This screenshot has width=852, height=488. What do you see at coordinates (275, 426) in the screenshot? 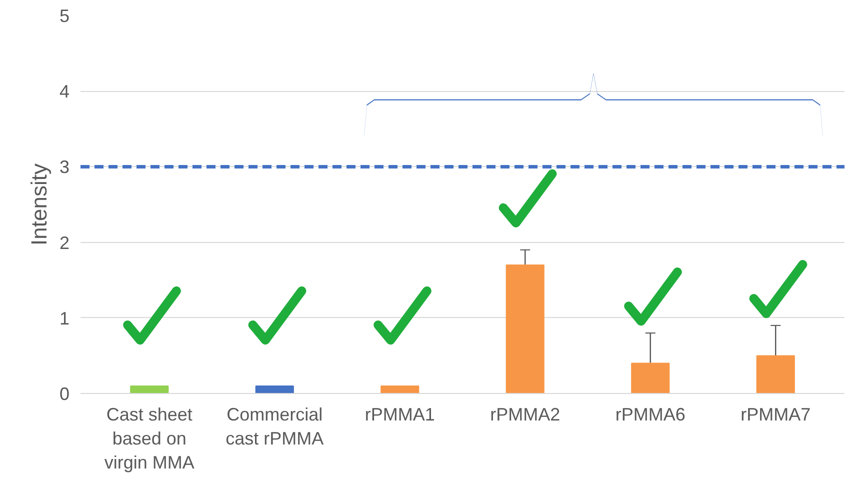
I see `x-tick-label: Commercial cast rPMMA` at bounding box center [275, 426].